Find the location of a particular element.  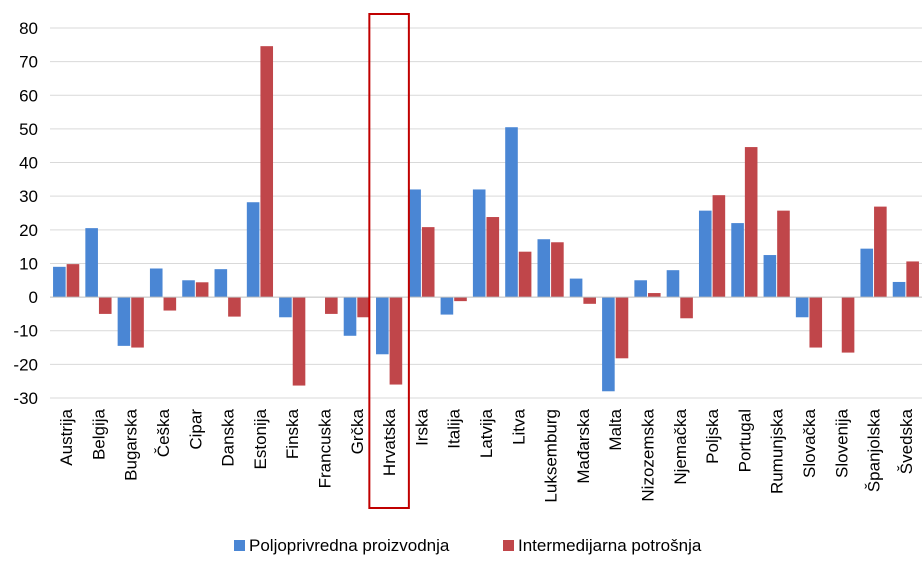

x-tick-label: Španjolska is located at coordinates (874, 450).